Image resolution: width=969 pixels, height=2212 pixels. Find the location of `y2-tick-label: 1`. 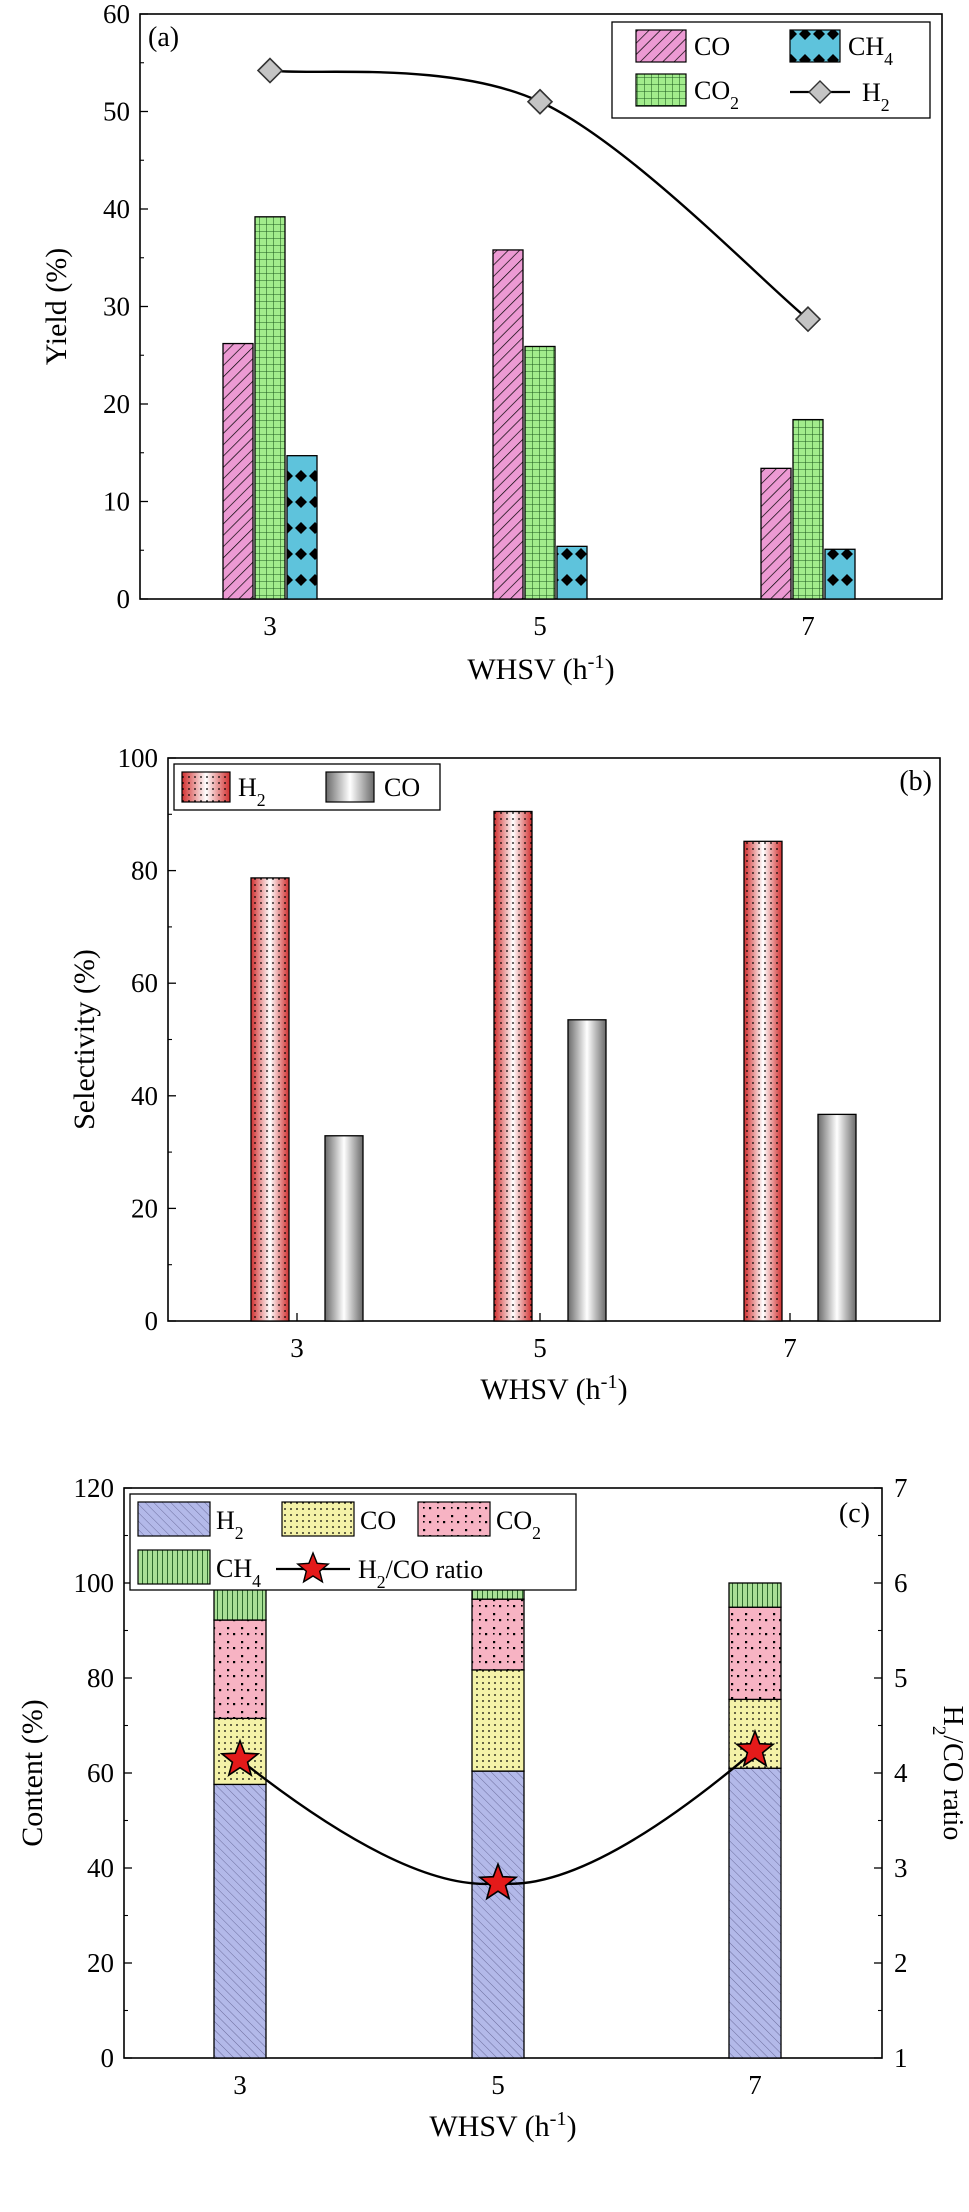

y2-tick-label: 1 is located at coordinates (901, 2058).